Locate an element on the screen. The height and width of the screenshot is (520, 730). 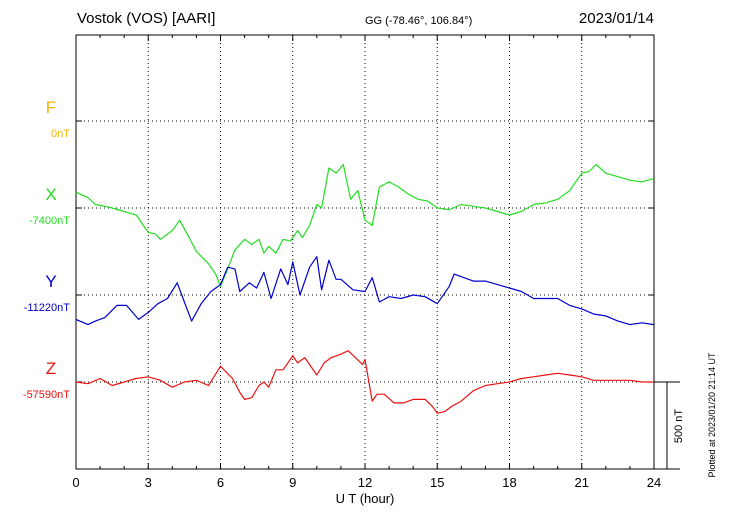
x-axis-tick-labels: 0 3 6 9 12 15 18 21 24 is located at coordinates (366, 482).